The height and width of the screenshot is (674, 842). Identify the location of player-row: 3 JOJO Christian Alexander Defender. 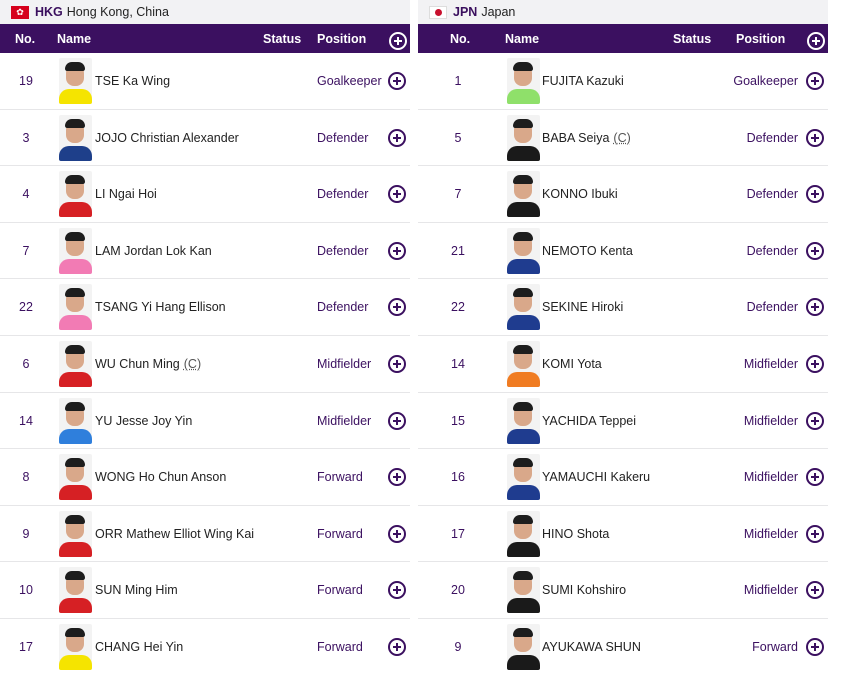
(205, 138).